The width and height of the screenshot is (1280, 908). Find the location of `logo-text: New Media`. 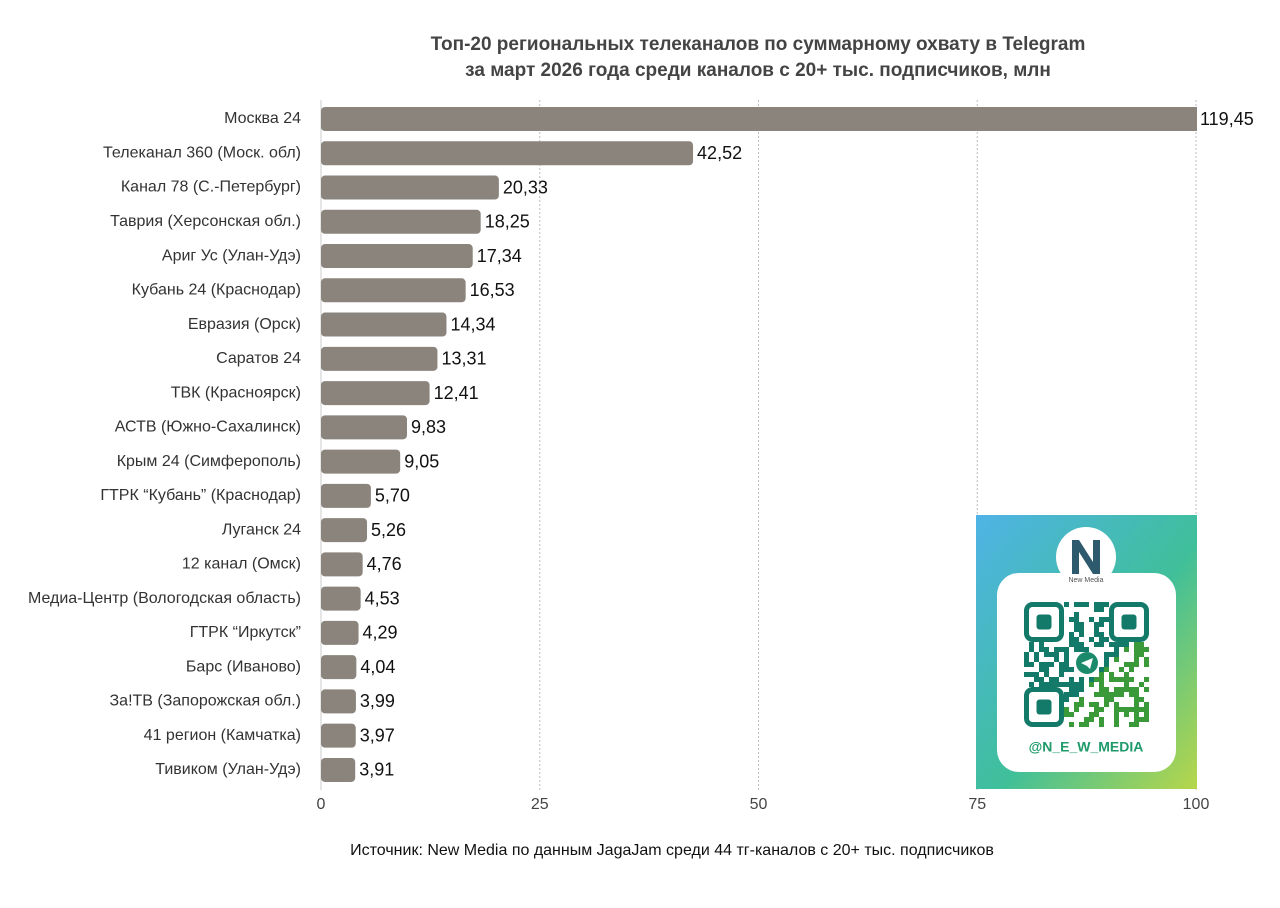

logo-text: New Media is located at coordinates (1085, 580).